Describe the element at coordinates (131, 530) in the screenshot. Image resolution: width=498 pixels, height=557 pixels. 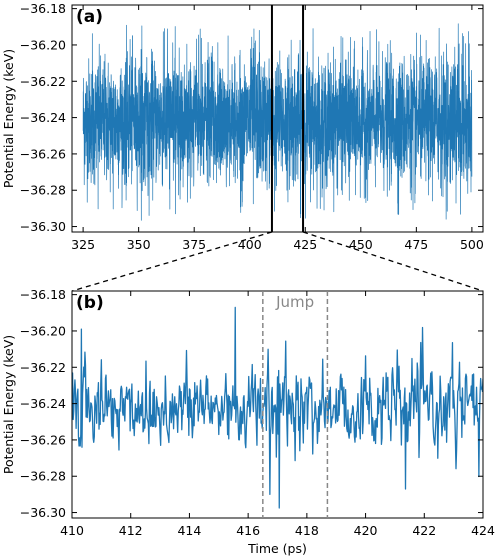
I see `x-tick-label: 412` at that location.